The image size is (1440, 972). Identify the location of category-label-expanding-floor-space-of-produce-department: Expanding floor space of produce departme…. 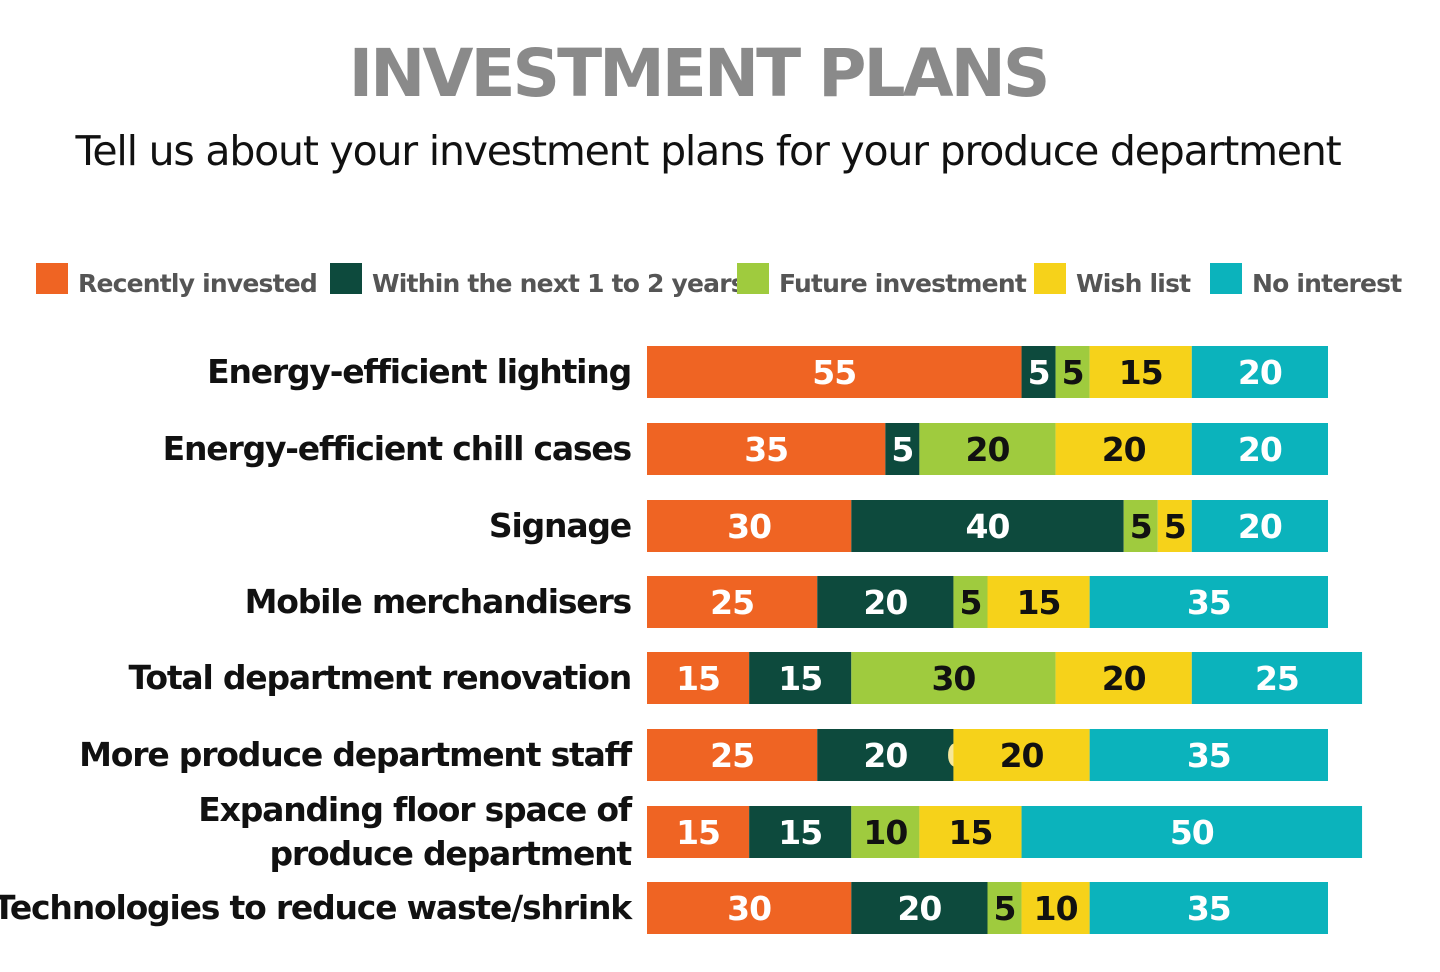
(415, 831).